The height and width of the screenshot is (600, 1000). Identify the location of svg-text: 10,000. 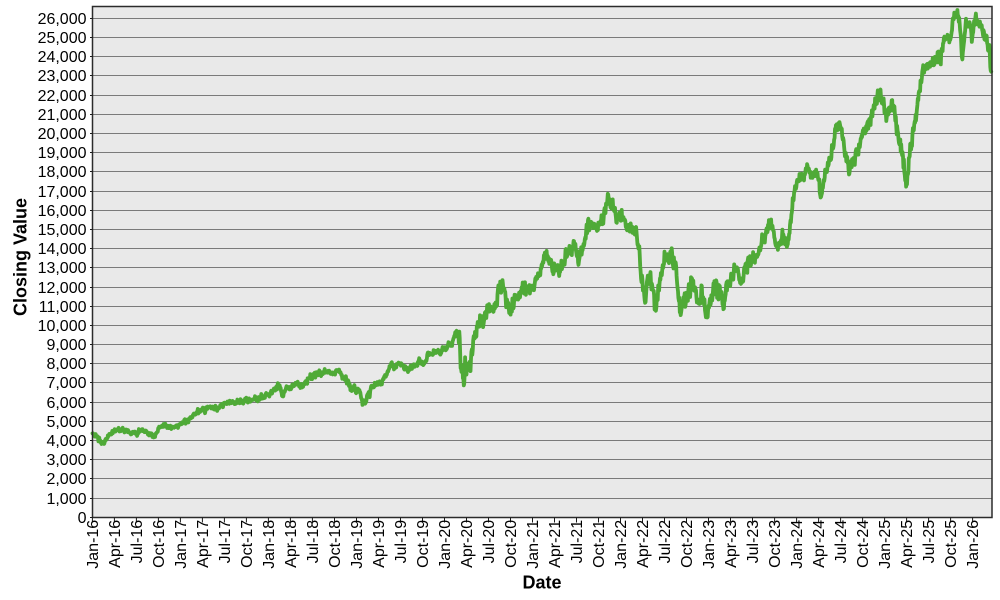
(62, 326).